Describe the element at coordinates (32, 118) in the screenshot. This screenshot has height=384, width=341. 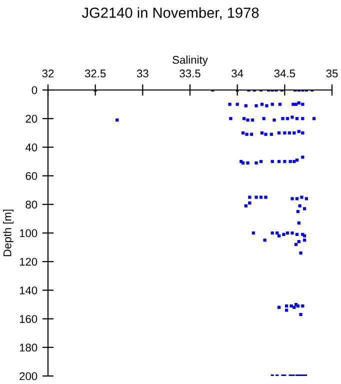
I see `y-tick-label: 20` at that location.